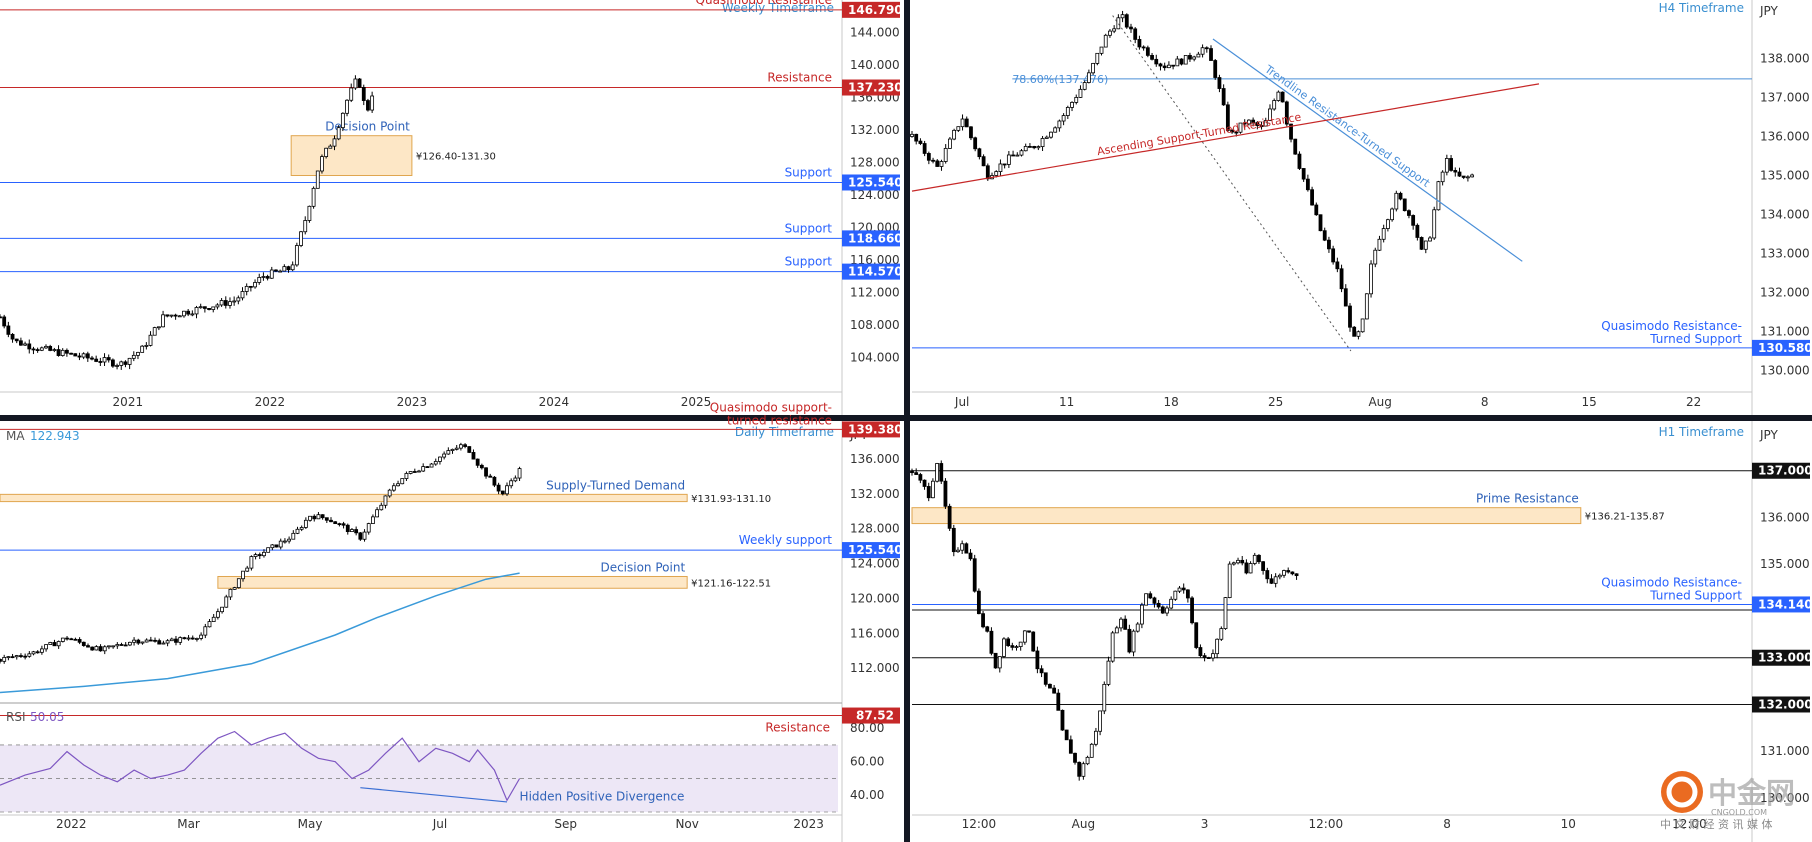  I want to click on h4-x-tick-4: Aug, so click(1379, 402).